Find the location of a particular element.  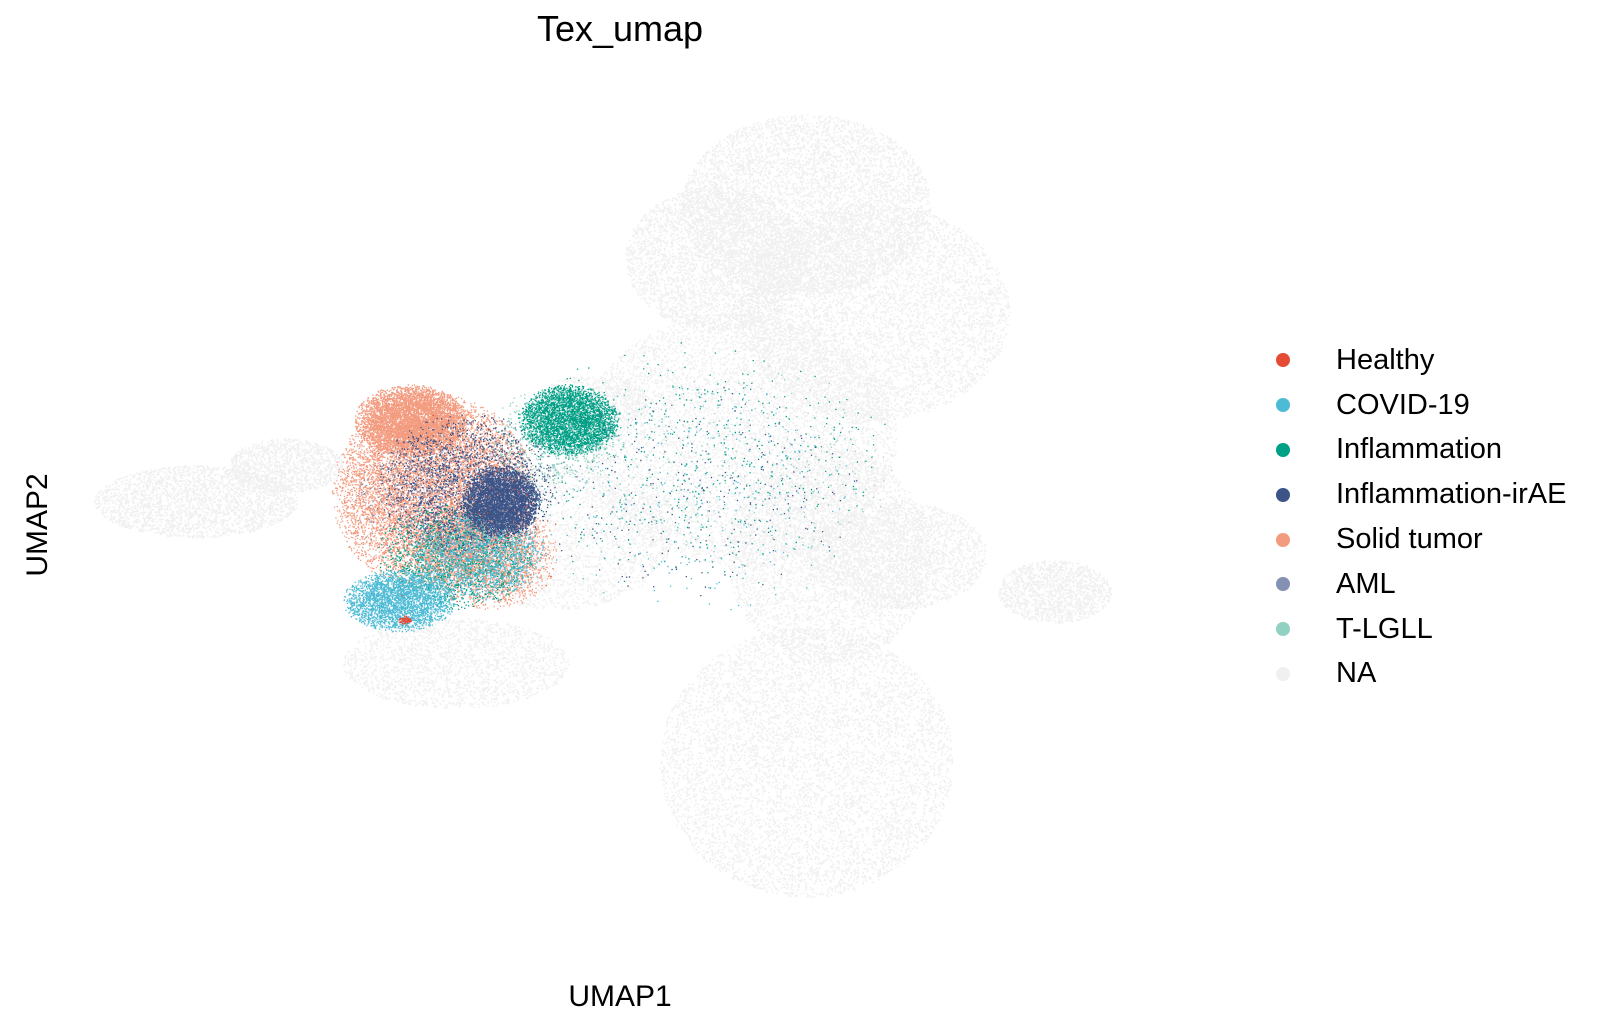

legend-label: Solid tumor is located at coordinates (1409, 539).